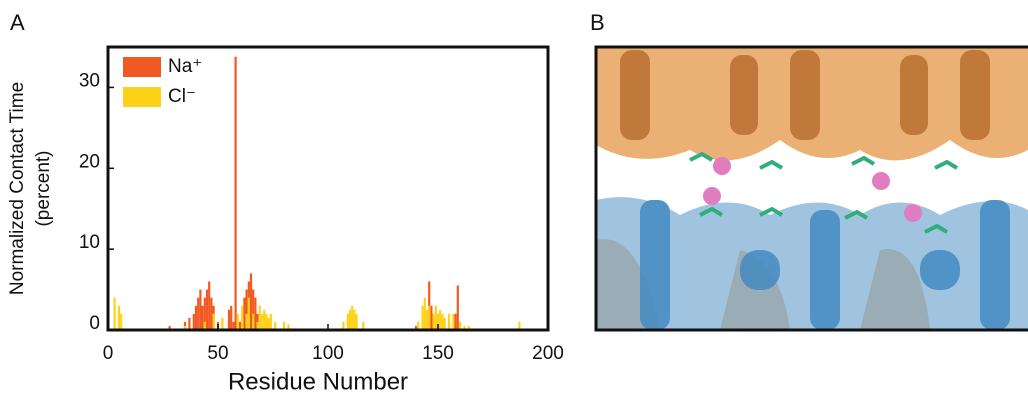 This screenshot has width=1028, height=400. What do you see at coordinates (185, 66) in the screenshot?
I see `legend-label: Na⁺` at bounding box center [185, 66].